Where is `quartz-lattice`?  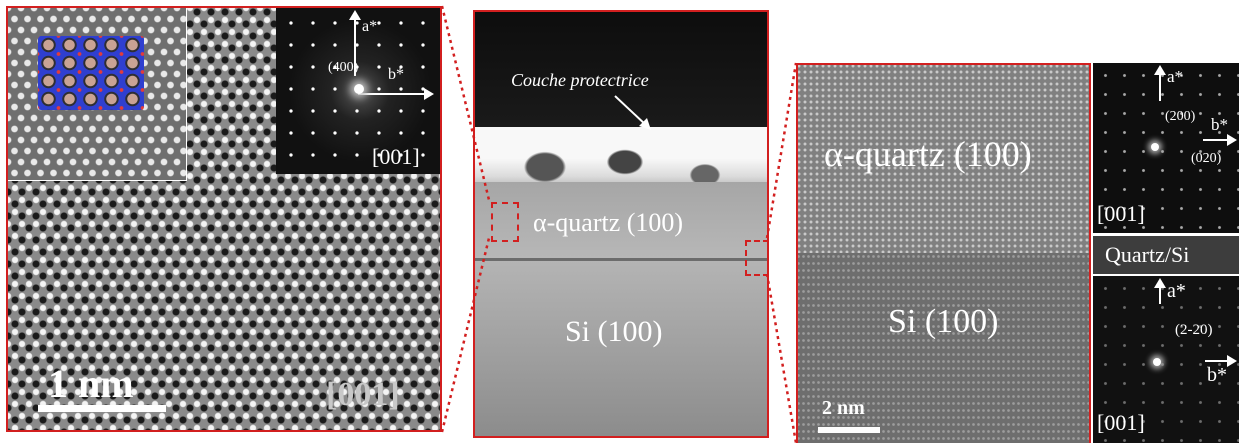 quartz-lattice is located at coordinates (943, 161).